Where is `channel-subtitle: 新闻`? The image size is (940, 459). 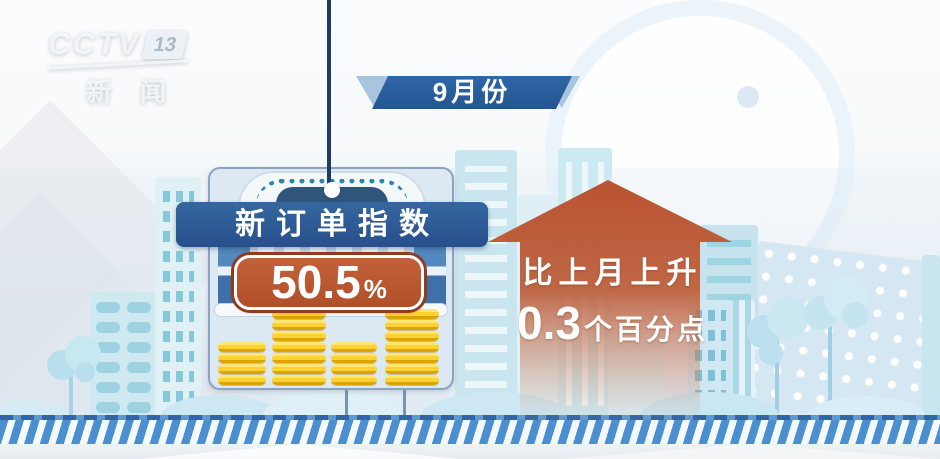
channel-subtitle: 新闻 is located at coordinates (140, 92).